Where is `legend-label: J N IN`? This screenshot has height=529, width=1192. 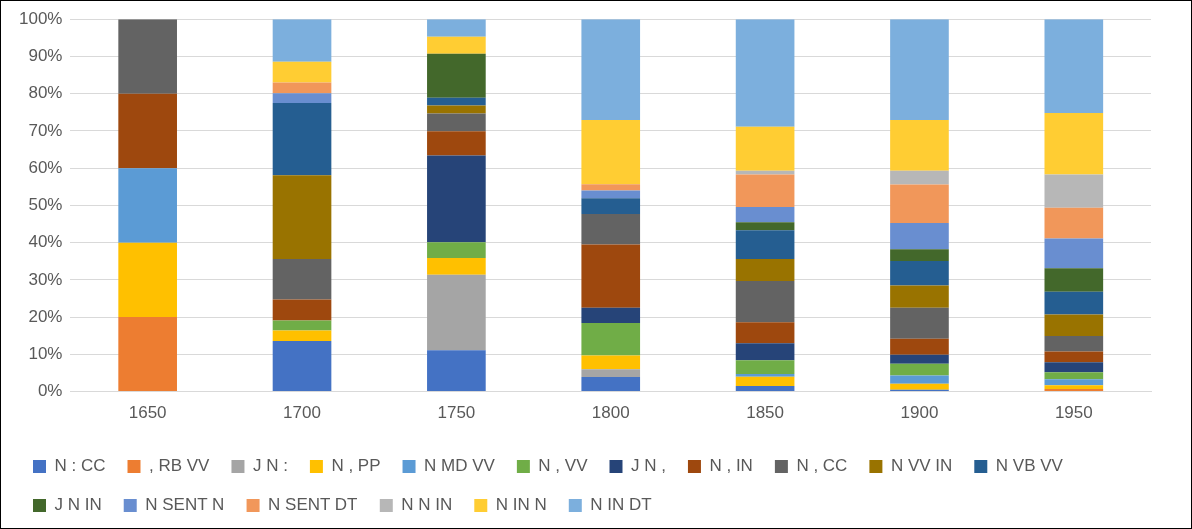 legend-label: J N IN is located at coordinates (78, 505).